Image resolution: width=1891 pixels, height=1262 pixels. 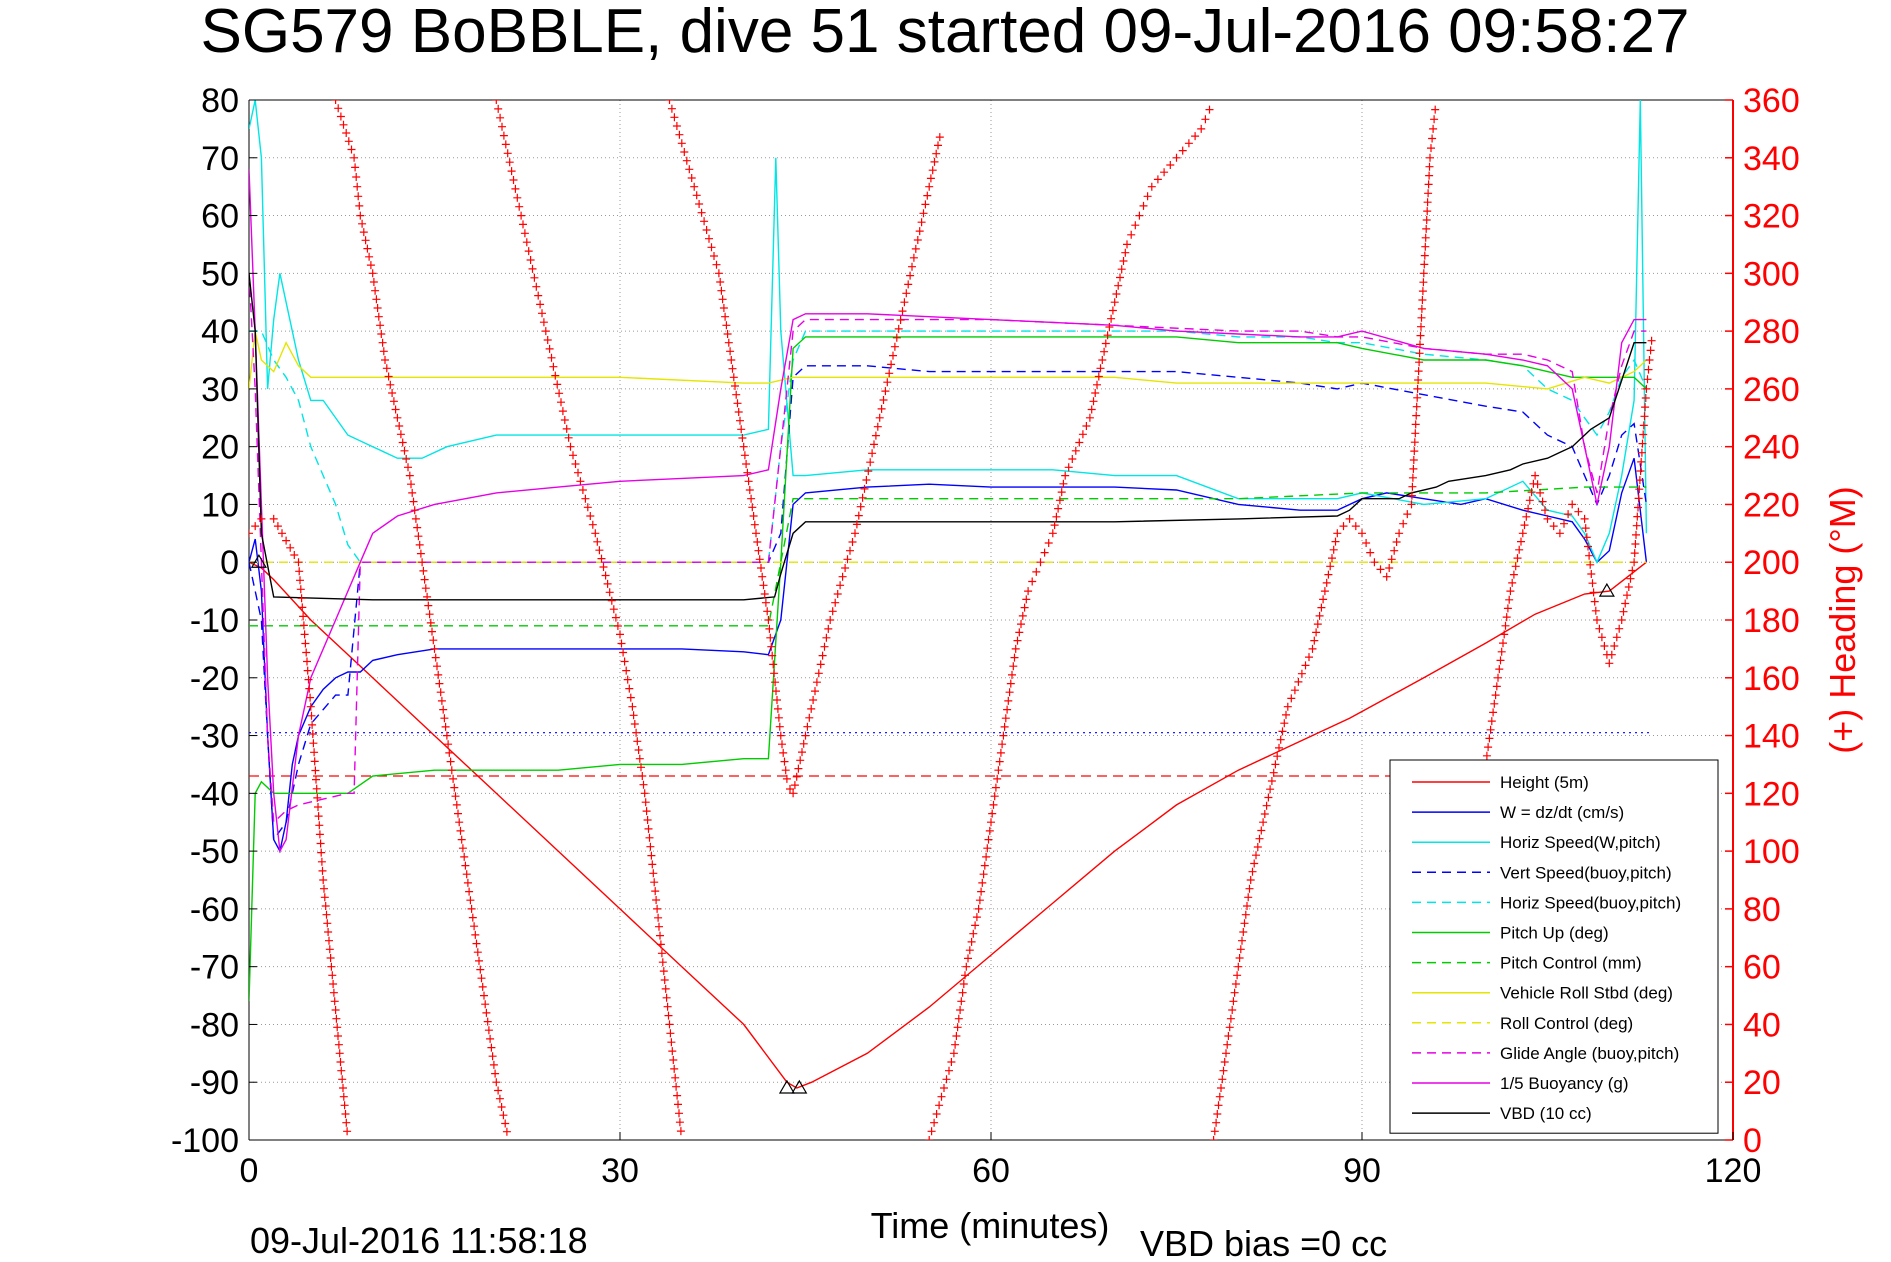 What do you see at coordinates (1771, 159) in the screenshot?
I see `y2-tick-label: 340` at bounding box center [1771, 159].